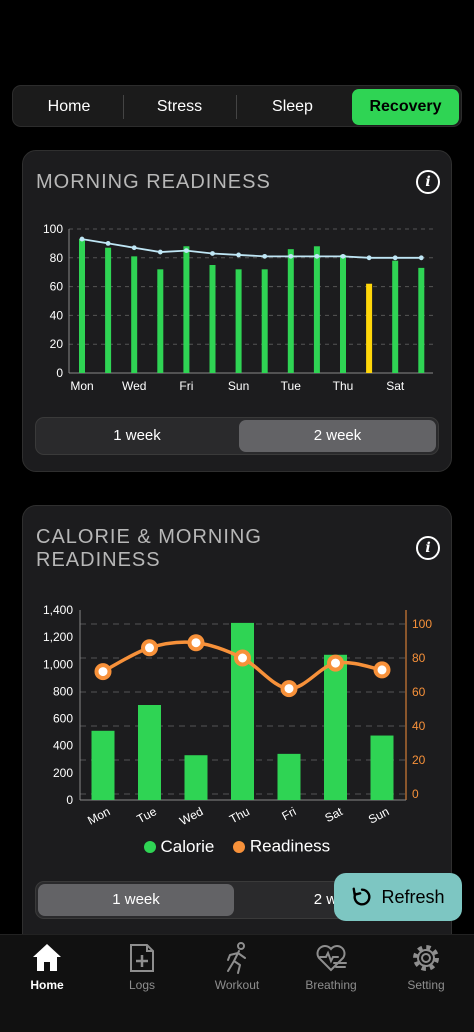 Image resolution: width=474 pixels, height=1032 pixels. I want to click on nav-label: Setting, so click(426, 985).